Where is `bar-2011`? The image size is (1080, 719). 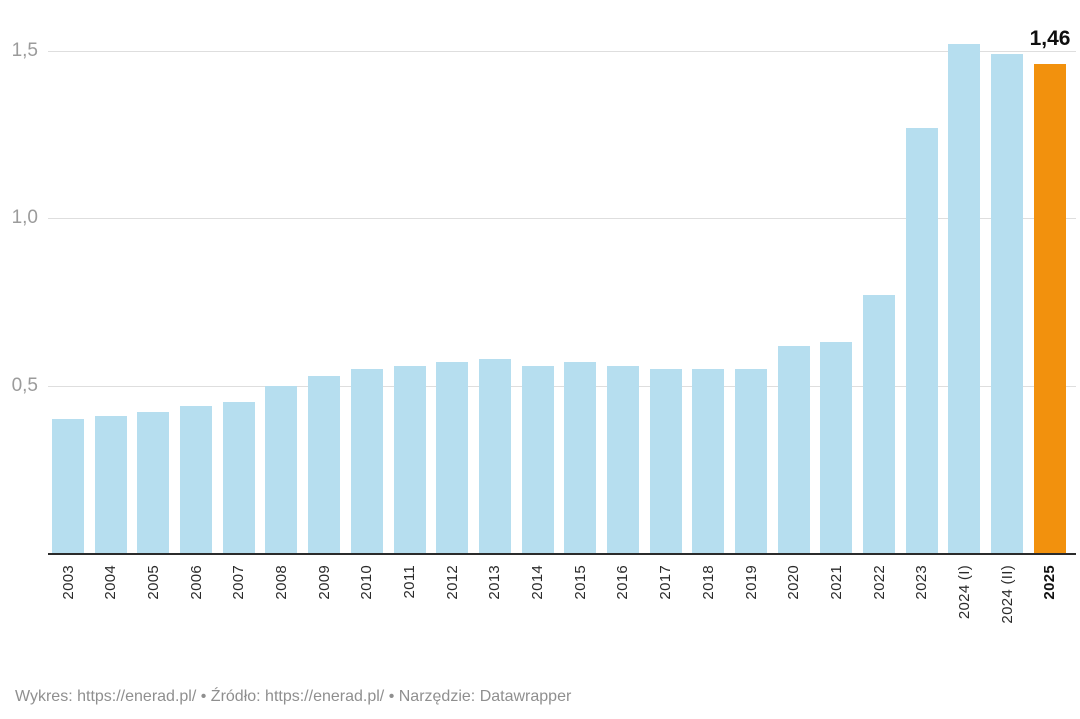
bar-2011 is located at coordinates (409, 459).